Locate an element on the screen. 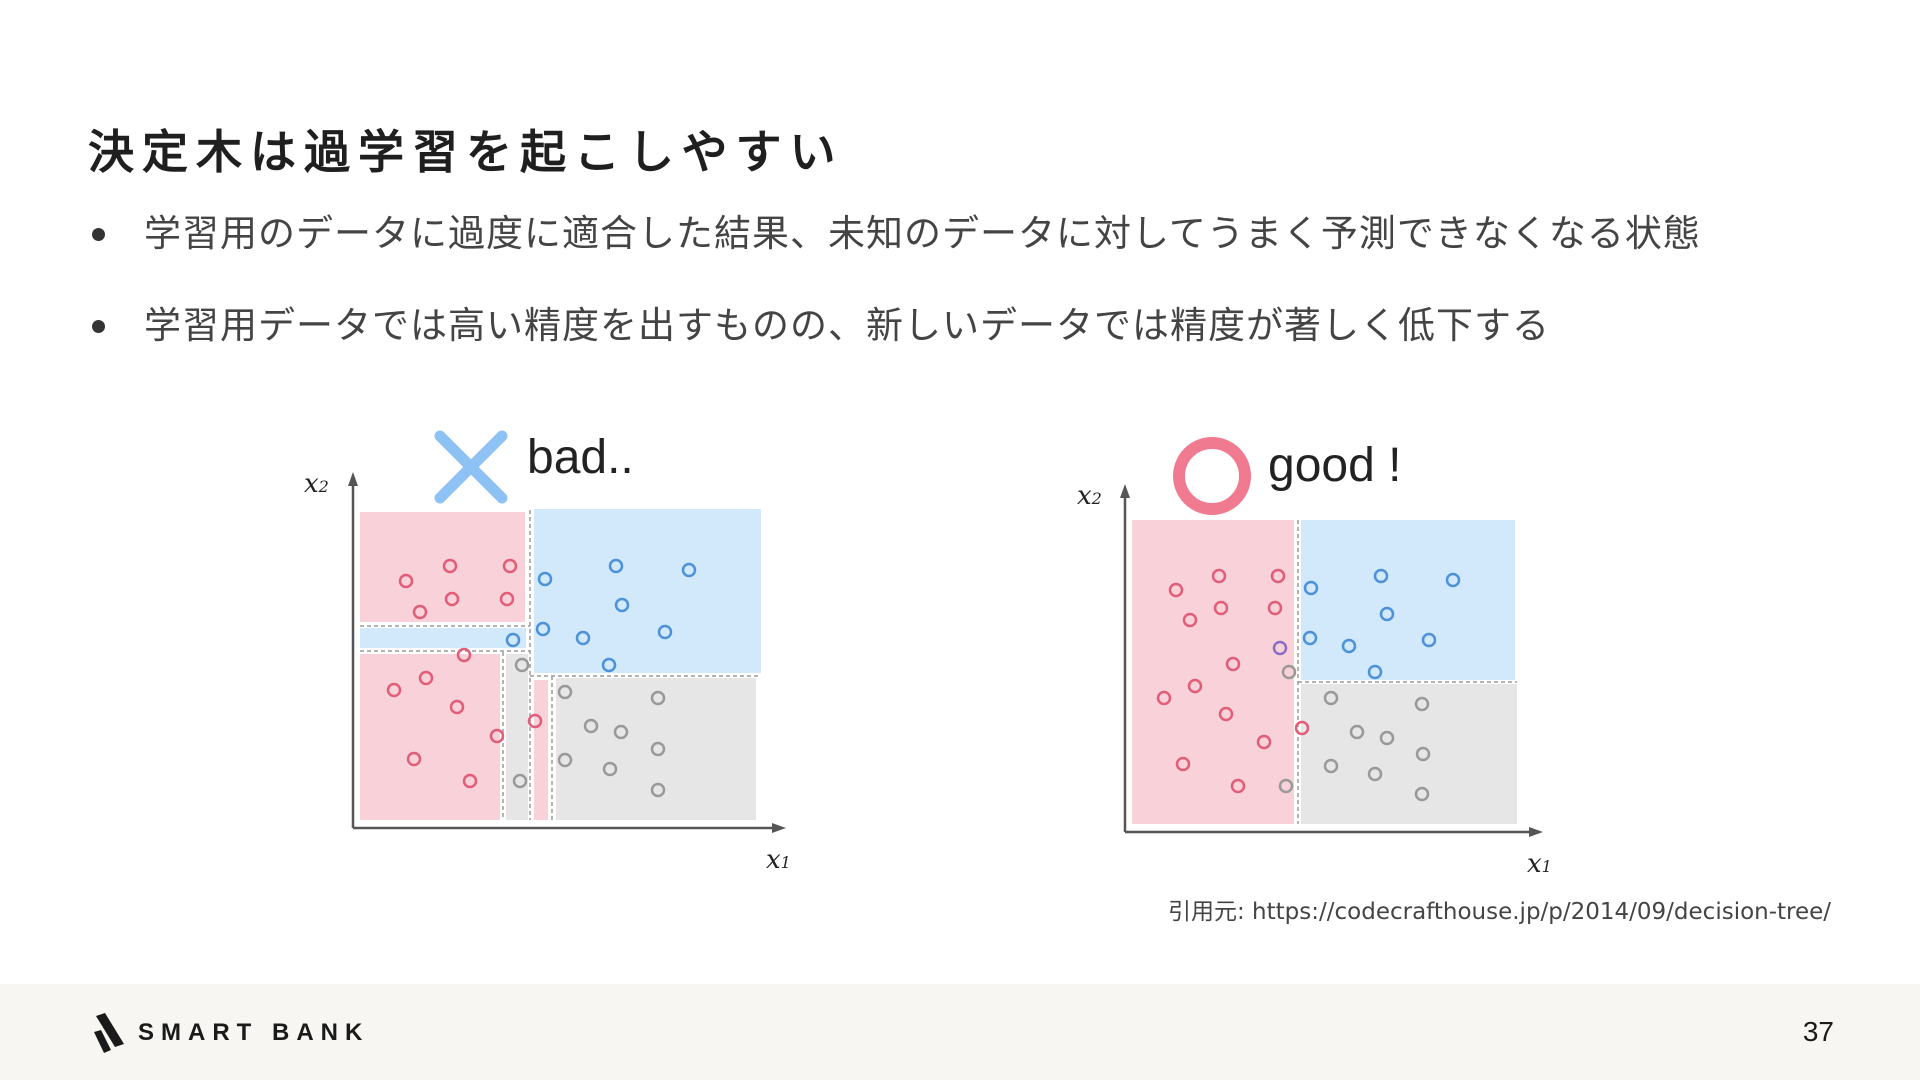 This screenshot has height=1080, width=1920. bullet-item: 学習用データでは高い精度を出すものの、新しいデータでは精度が著しく低下する is located at coordinates (894, 326).